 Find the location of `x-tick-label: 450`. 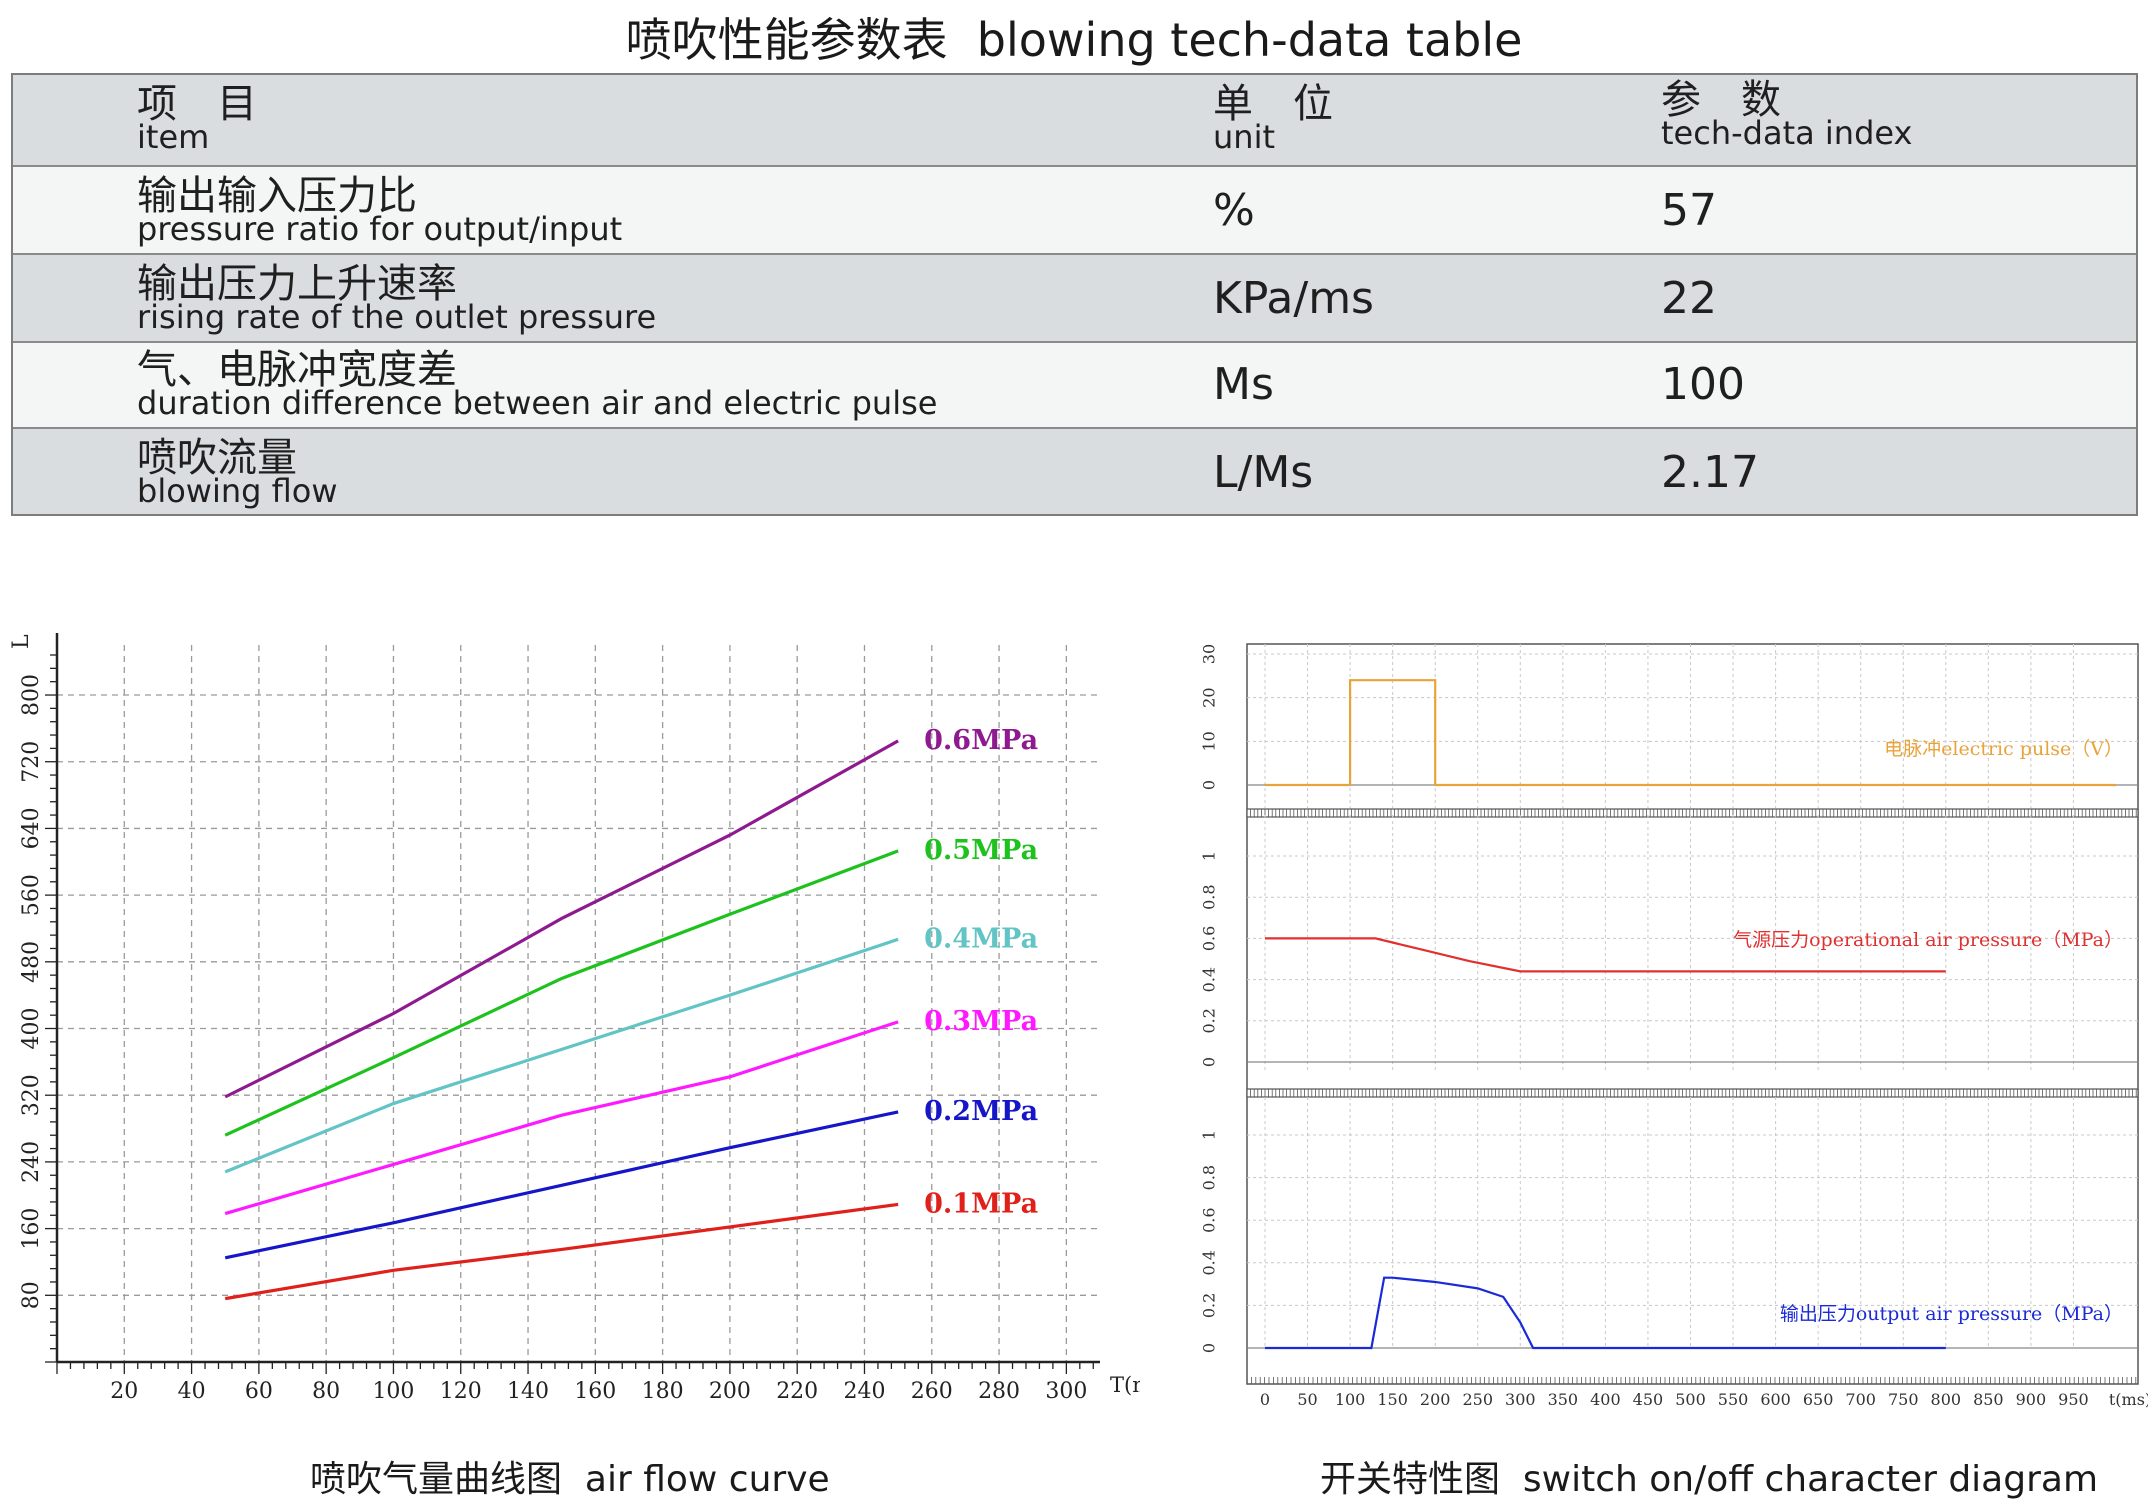

x-tick-label: 450 is located at coordinates (1648, 1399).